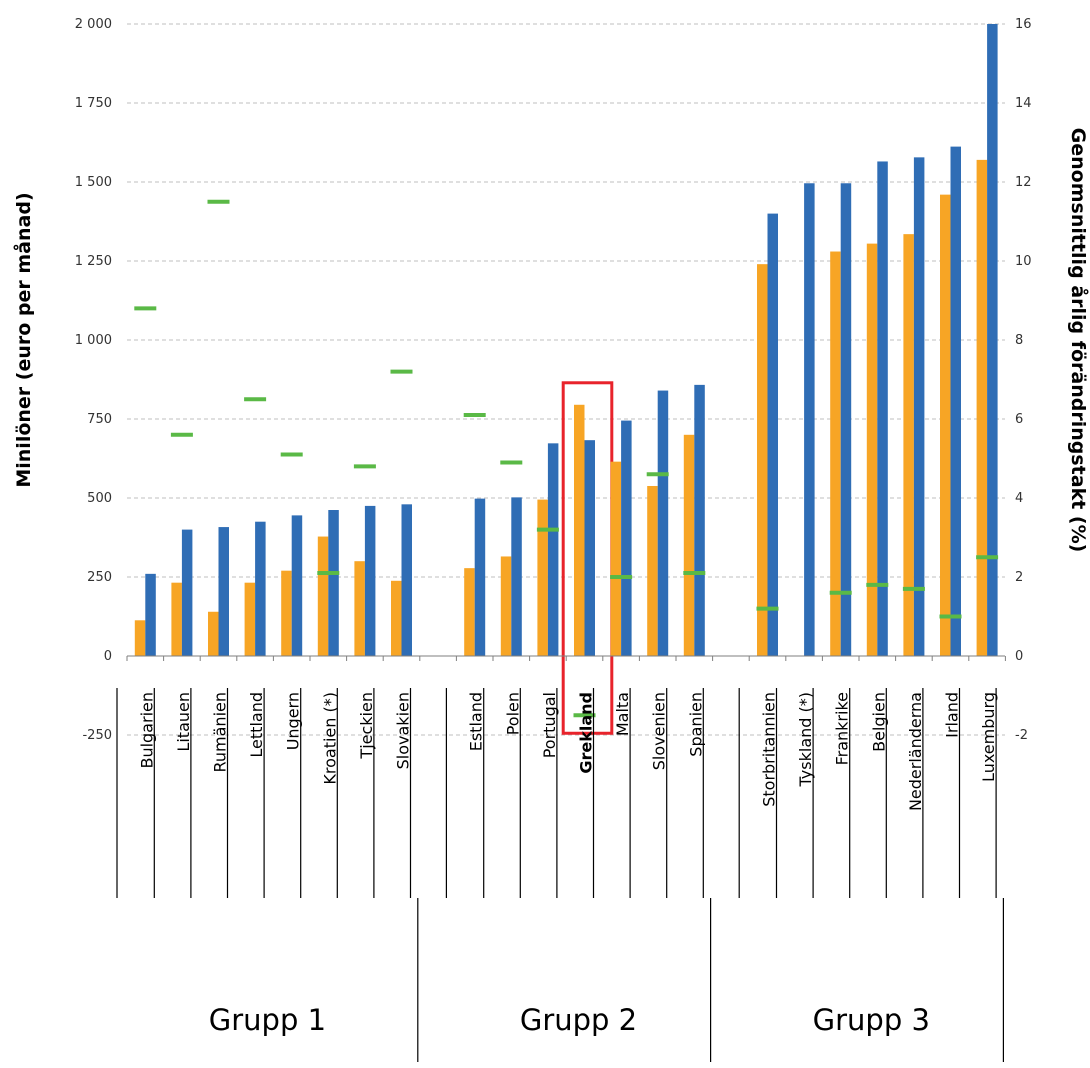 Image resolution: width=1090 pixels, height=1068 pixels. Describe the element at coordinates (871, 1020) in the screenshot. I see `group-label: Grupp 3` at that location.